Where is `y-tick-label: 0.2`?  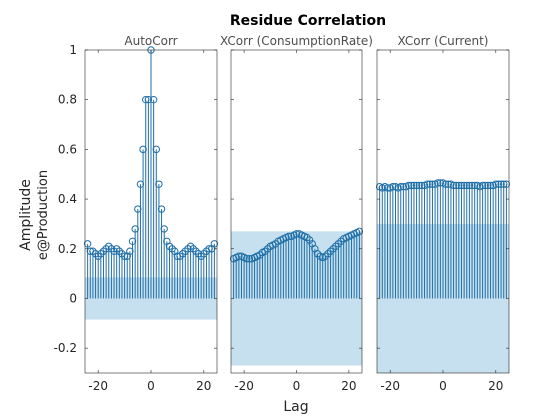 y-tick-label: 0.2 is located at coordinates (67, 249).